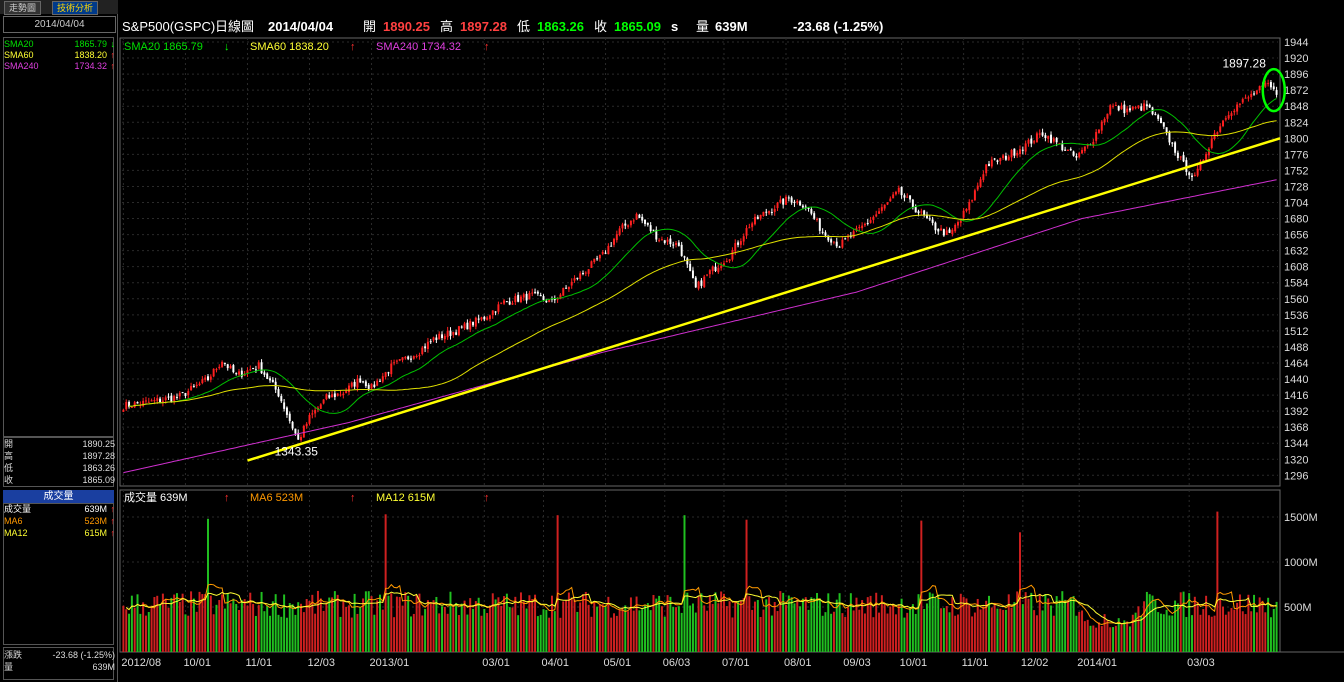 Image resolution: width=1344 pixels, height=682 pixels. I want to click on close-label: 收, so click(600, 26).